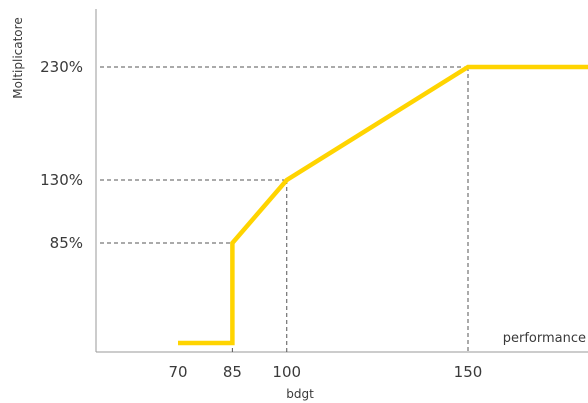 This screenshot has height=403, width=588. I want to click on x-tick-label-70: 70, so click(177, 372).